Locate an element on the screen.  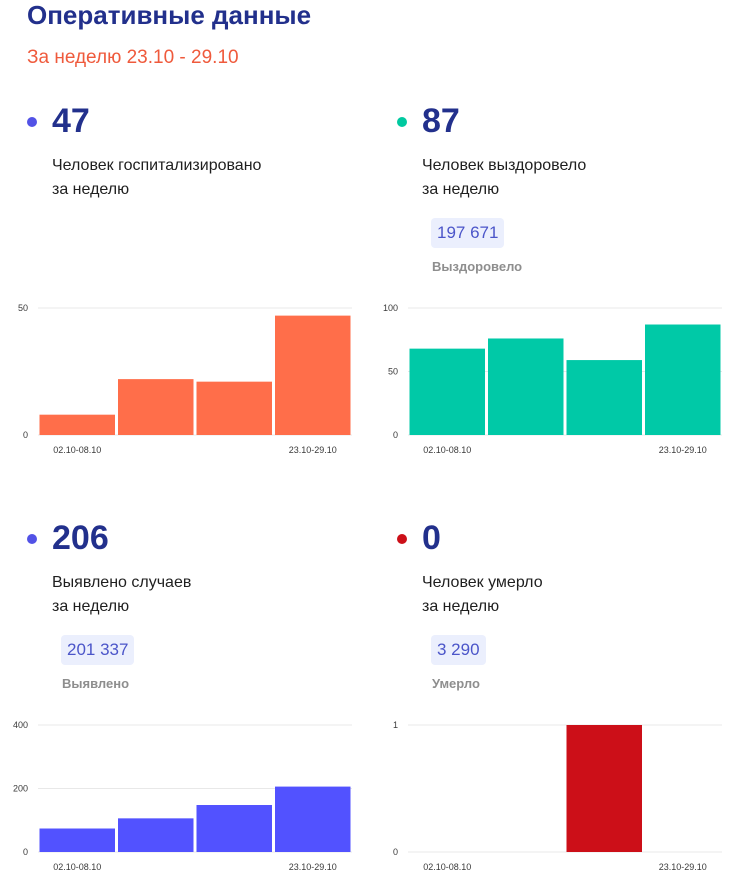
y-tick-label: 400 is located at coordinates (20, 725).